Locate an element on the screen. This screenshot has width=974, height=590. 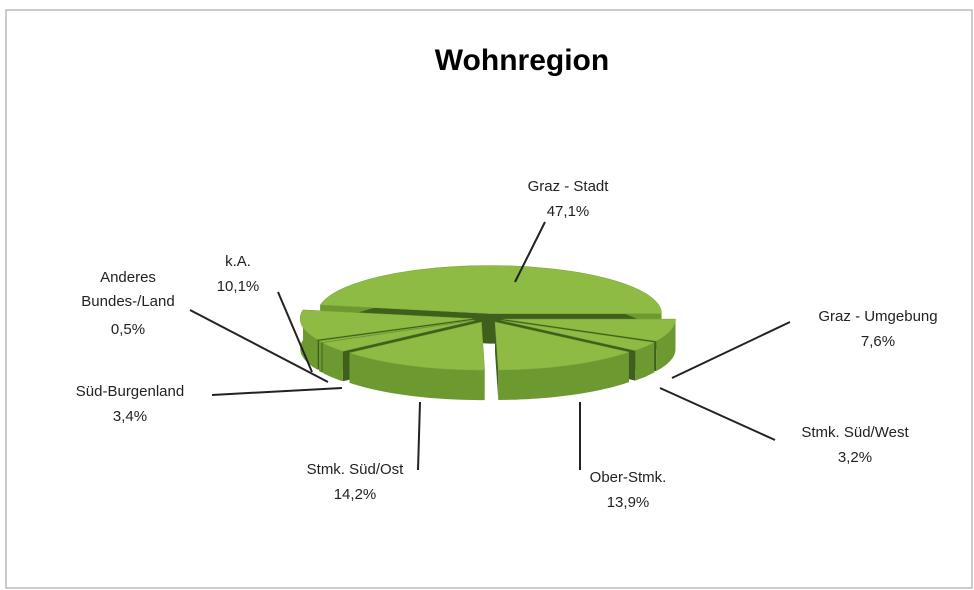
value-label: 7,6% is located at coordinates (878, 341).